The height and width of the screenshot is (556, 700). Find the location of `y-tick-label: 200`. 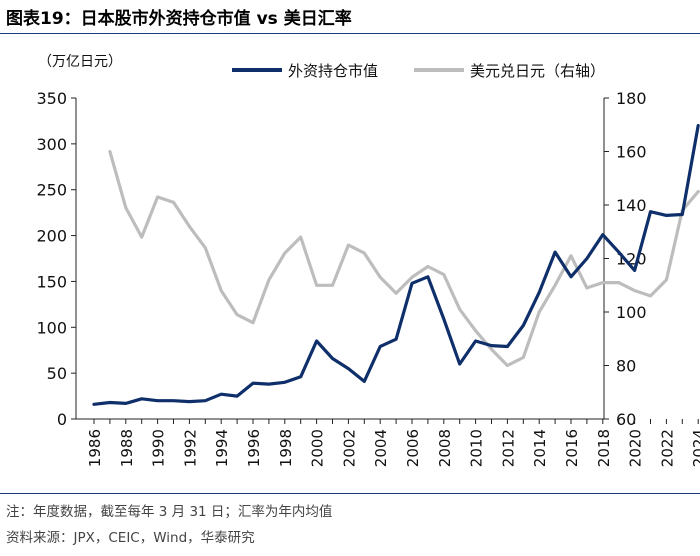

y-tick-label: 200 is located at coordinates (51, 236).